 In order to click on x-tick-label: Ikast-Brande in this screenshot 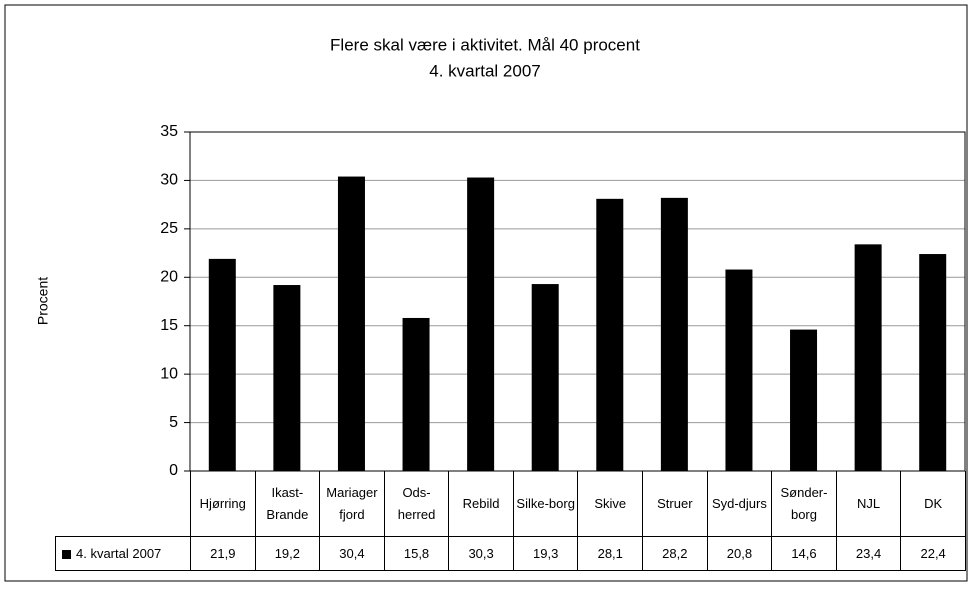, I will do `click(287, 504)`.